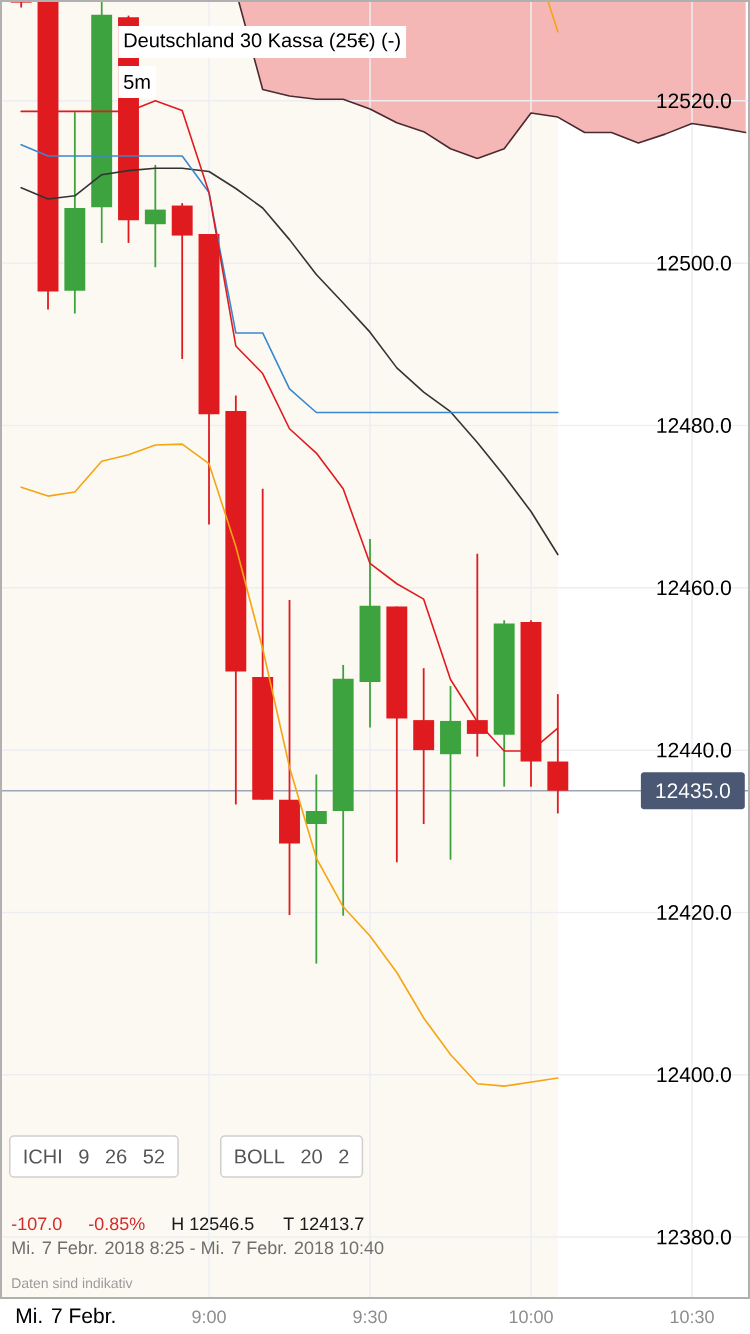  What do you see at coordinates (72, 1283) in the screenshot?
I see `annotation: Daten sind indikativ` at bounding box center [72, 1283].